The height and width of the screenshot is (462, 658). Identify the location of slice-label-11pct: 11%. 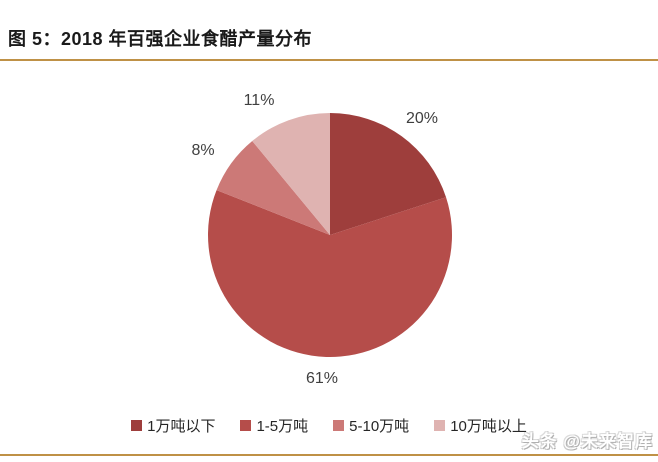
(259, 100).